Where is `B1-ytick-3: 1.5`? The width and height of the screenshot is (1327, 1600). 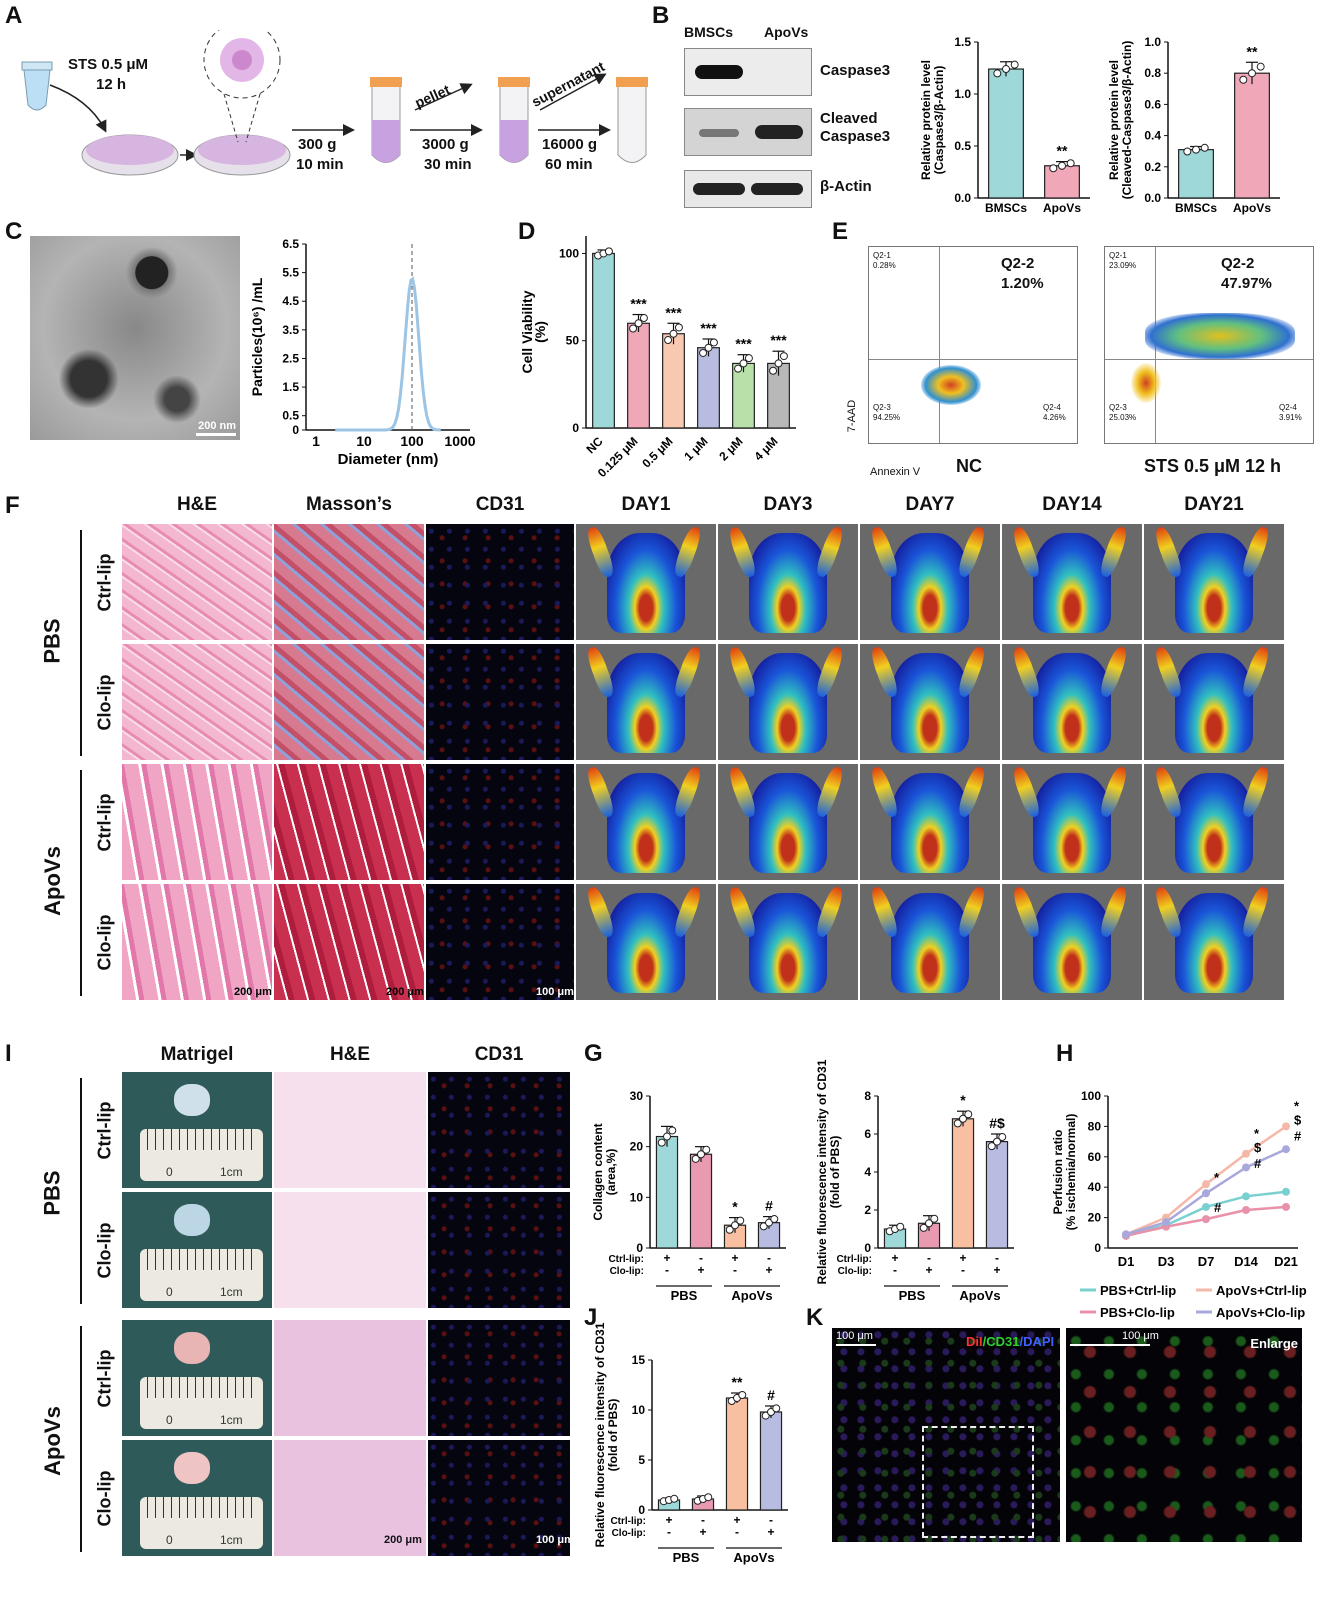
B1-ytick-3: 1.5 is located at coordinates (962, 42).